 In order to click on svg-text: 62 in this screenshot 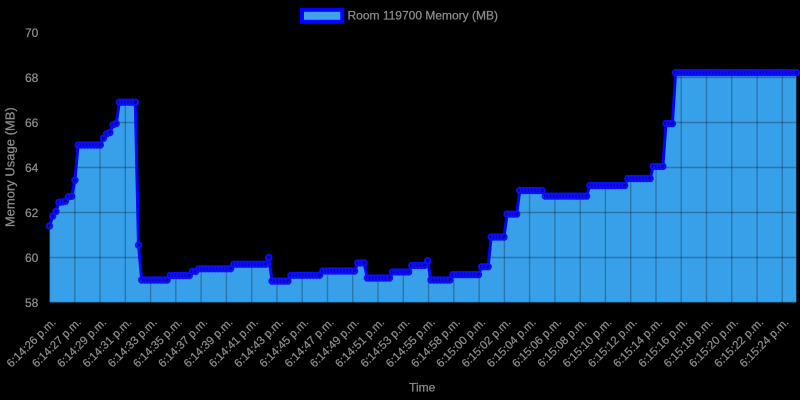, I will do `click(32, 213)`.